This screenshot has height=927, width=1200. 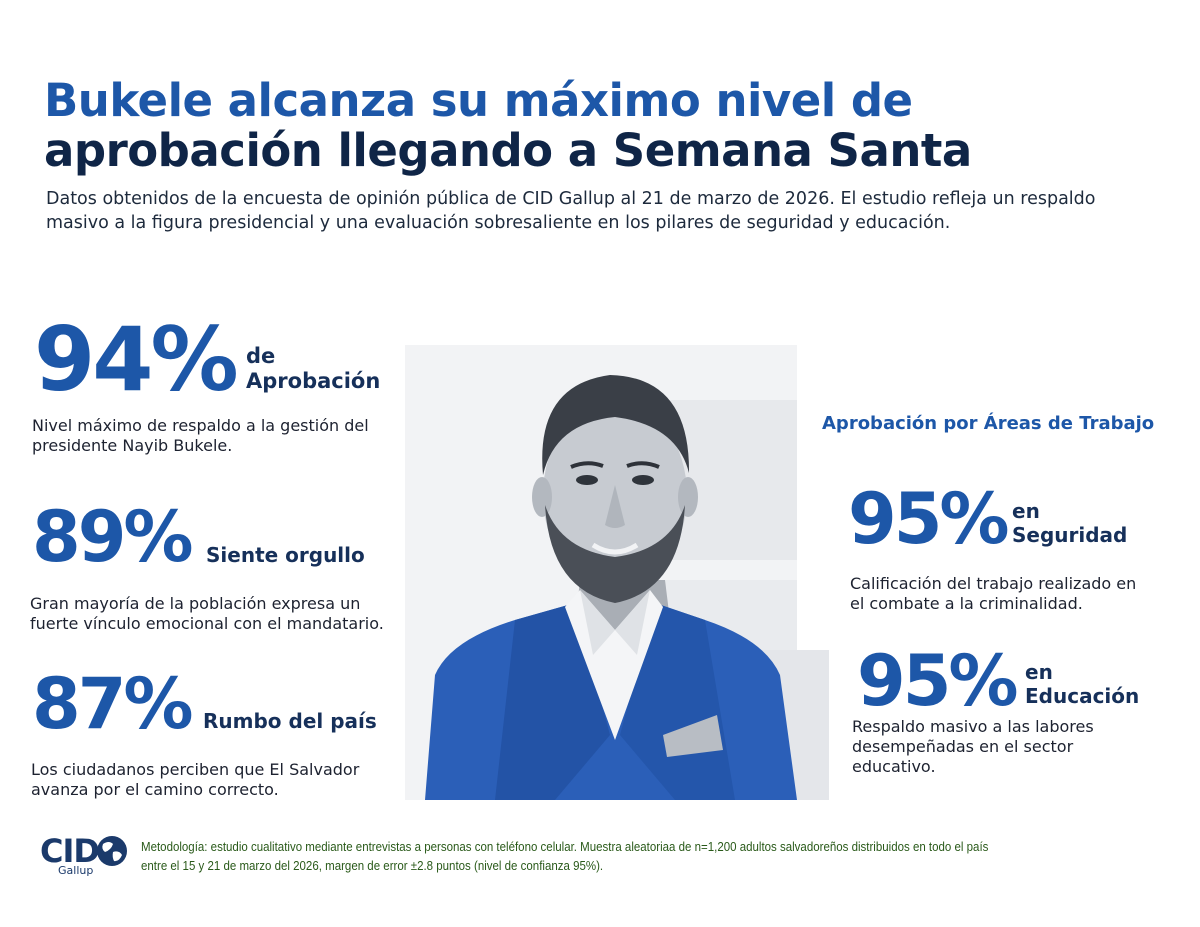 What do you see at coordinates (478, 100) in the screenshot?
I see `page-title-line-1: Bukele alcanza su máximo nivel de` at bounding box center [478, 100].